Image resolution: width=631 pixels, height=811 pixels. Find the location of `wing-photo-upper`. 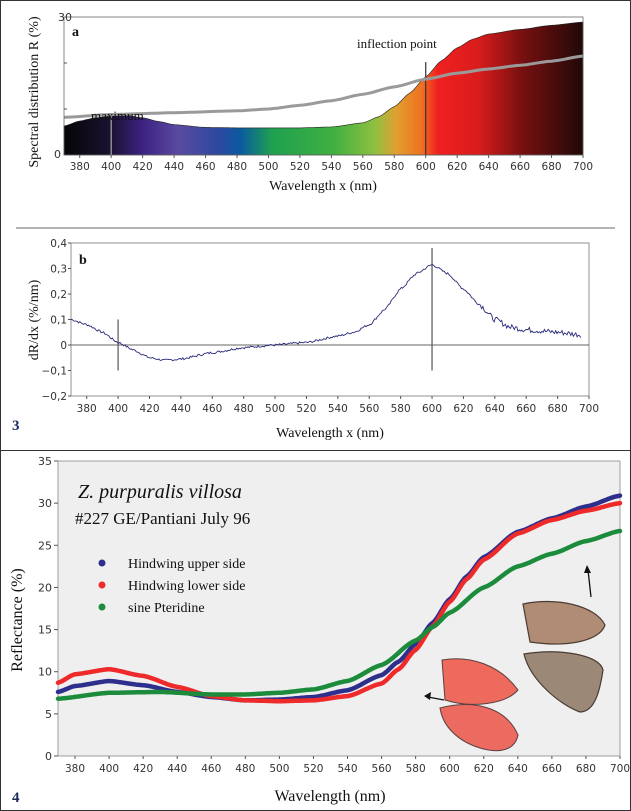

wing-photo-upper is located at coordinates (480, 681).